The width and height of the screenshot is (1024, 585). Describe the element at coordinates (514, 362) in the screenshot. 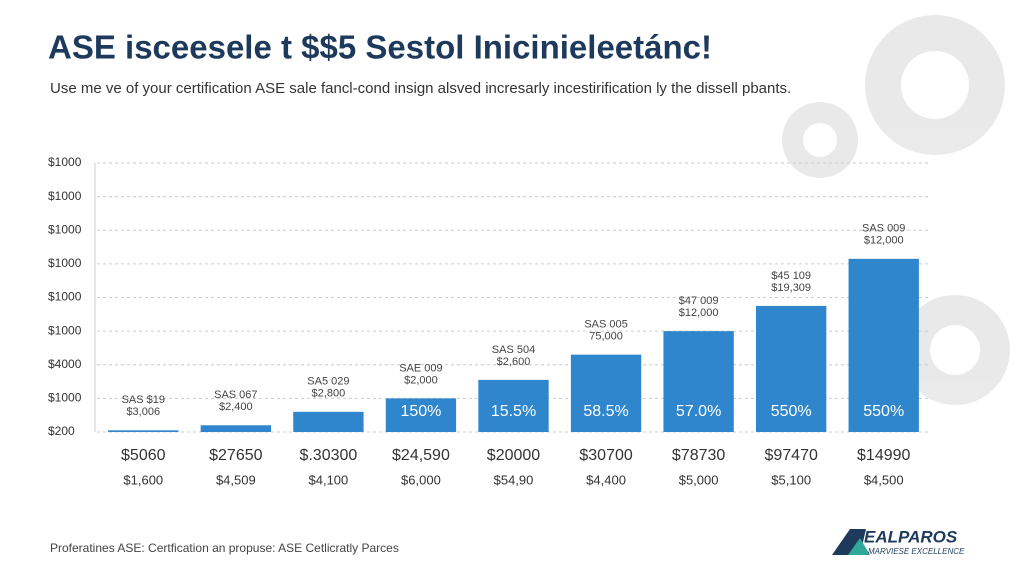

I see `bar-annotation: $2,600` at that location.